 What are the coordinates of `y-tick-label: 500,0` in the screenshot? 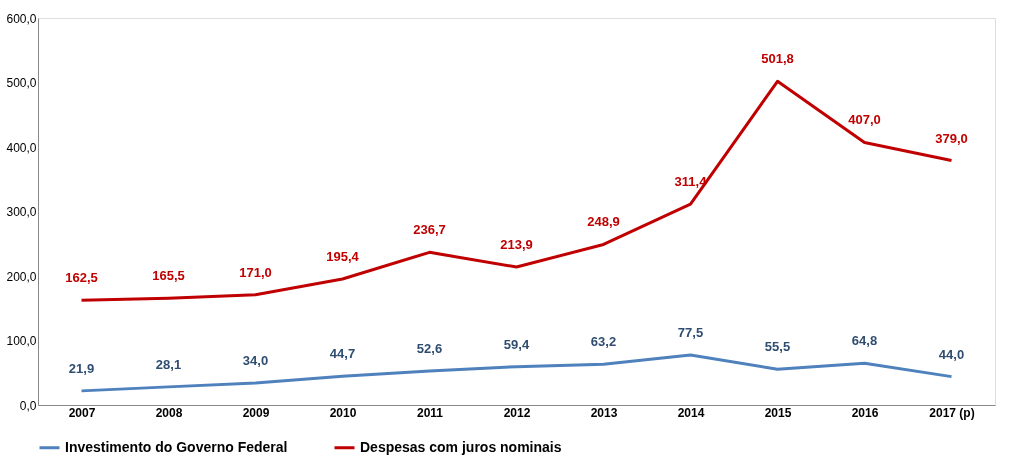 It's located at (21, 83).